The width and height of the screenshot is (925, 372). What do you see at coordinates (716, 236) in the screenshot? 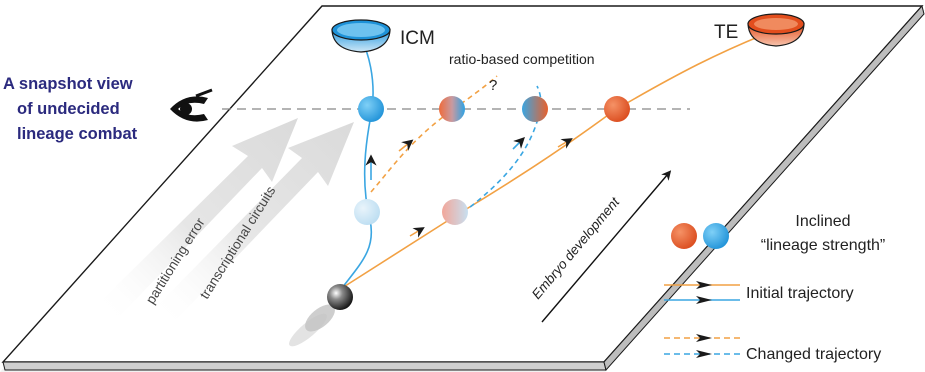
I see `legend-blue-cell` at bounding box center [716, 236].